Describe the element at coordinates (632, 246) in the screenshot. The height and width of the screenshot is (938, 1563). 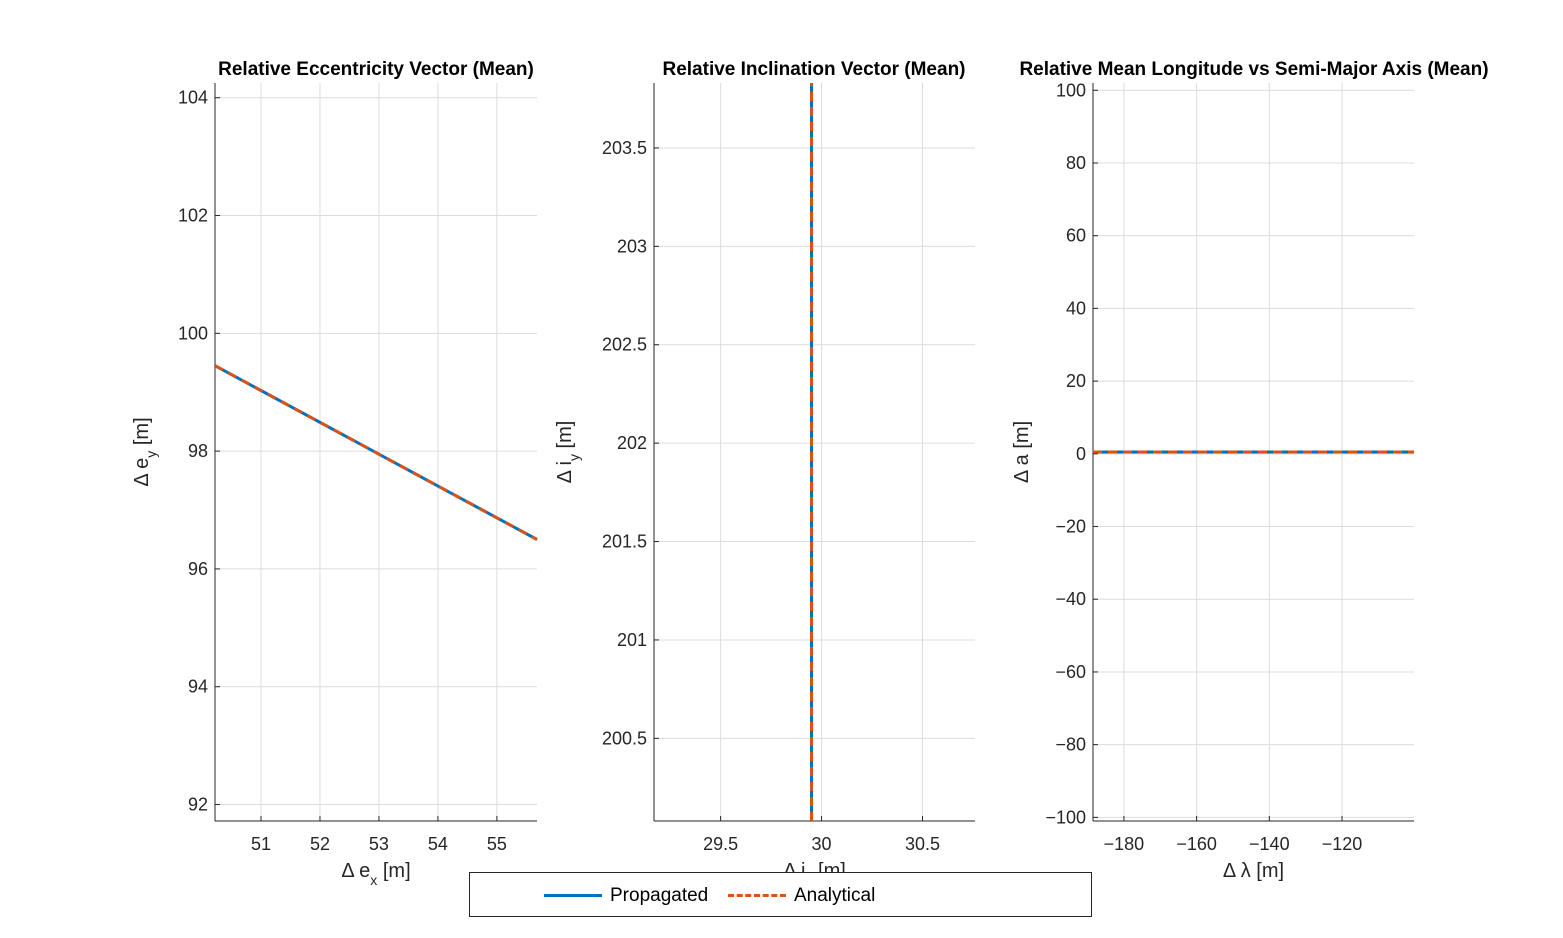
I see `y-tick-label: 203` at that location.